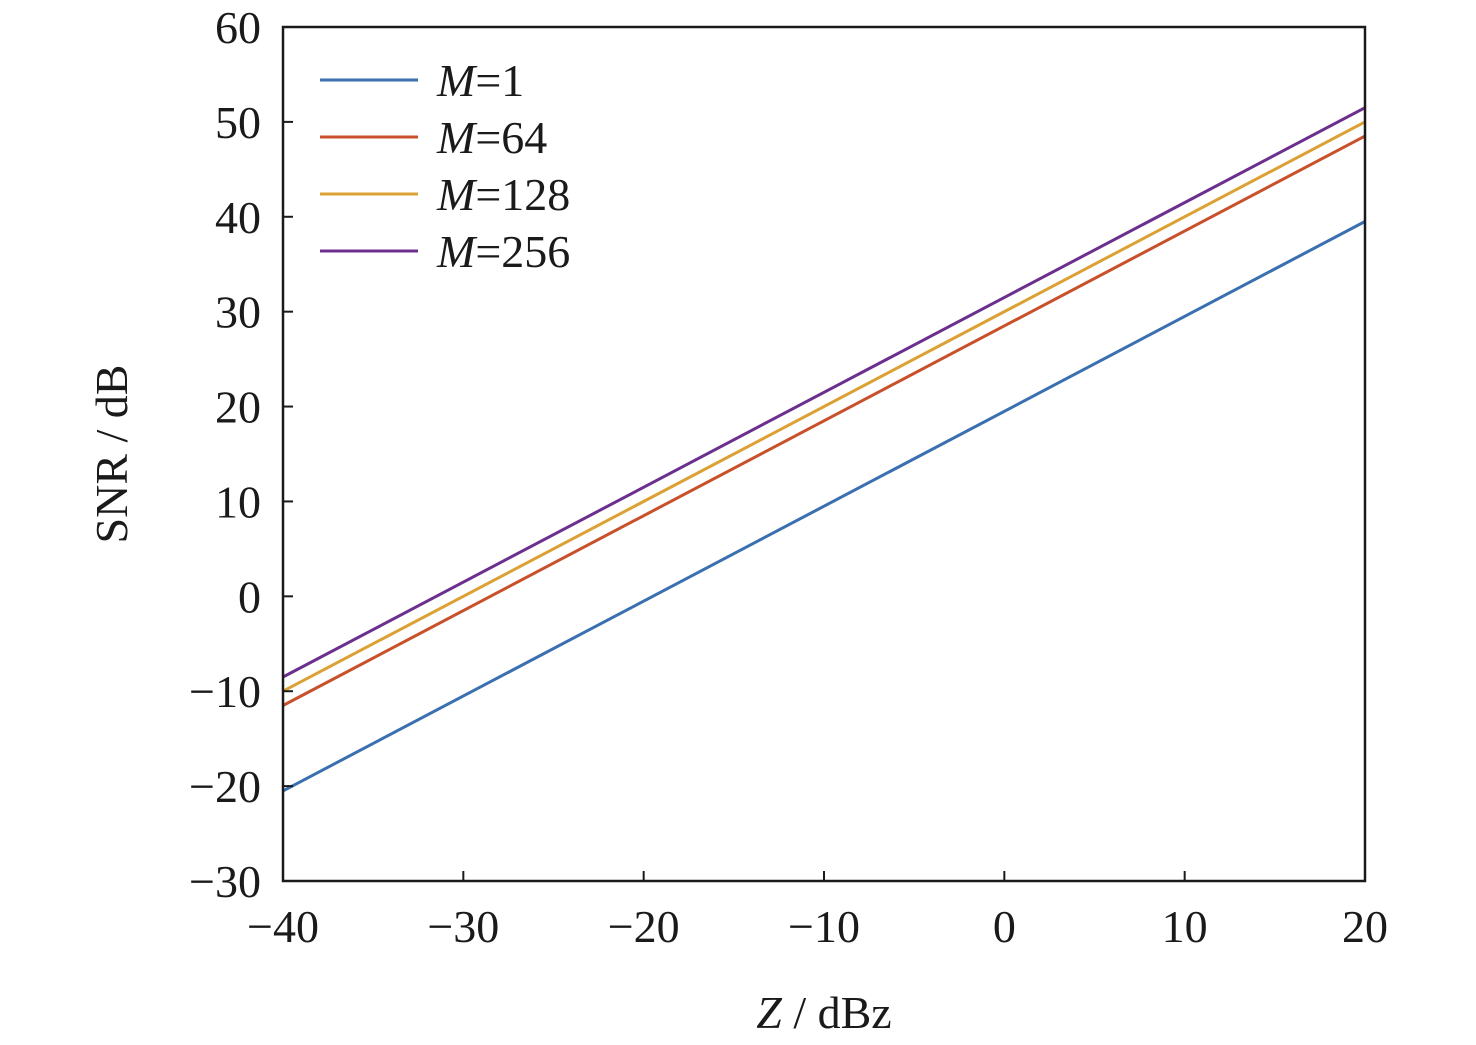  I want to click on legend-label-value: =1, so click(499, 80).